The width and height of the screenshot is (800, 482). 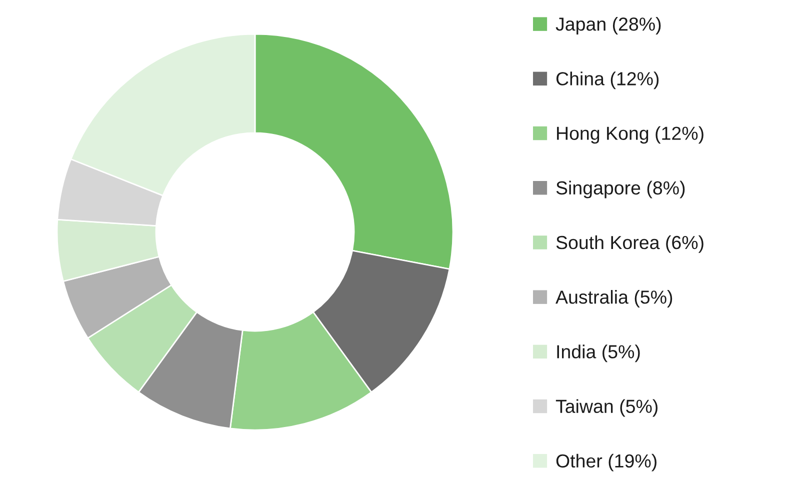 I want to click on legend-label: Singapore (8%), so click(x=620, y=189).